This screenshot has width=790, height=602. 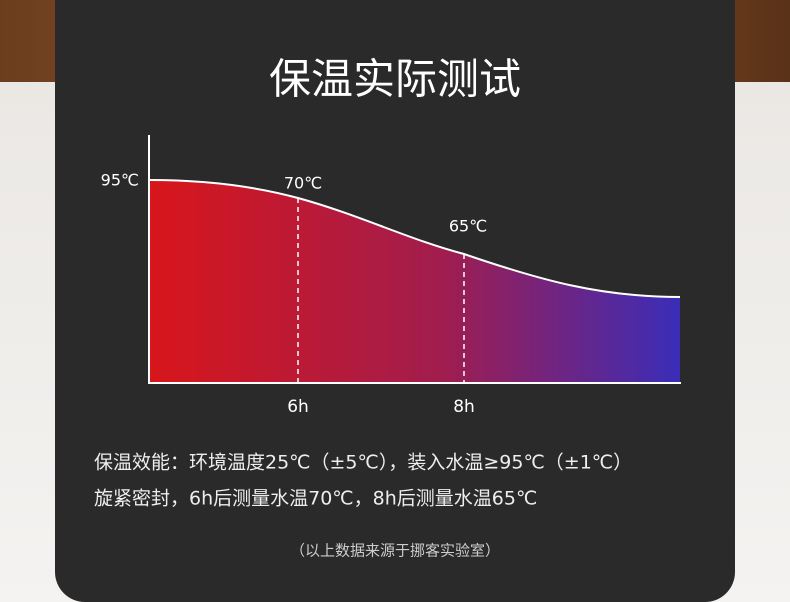 I want to click on point-label: 65℃, so click(x=468, y=226).